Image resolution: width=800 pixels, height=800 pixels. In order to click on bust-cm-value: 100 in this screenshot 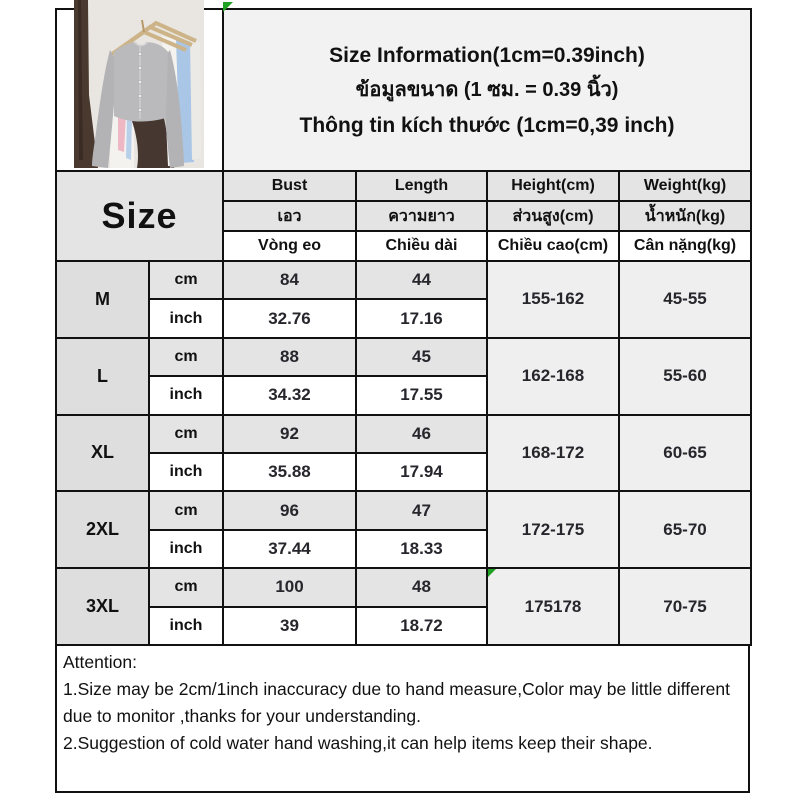, I will do `click(289, 587)`.